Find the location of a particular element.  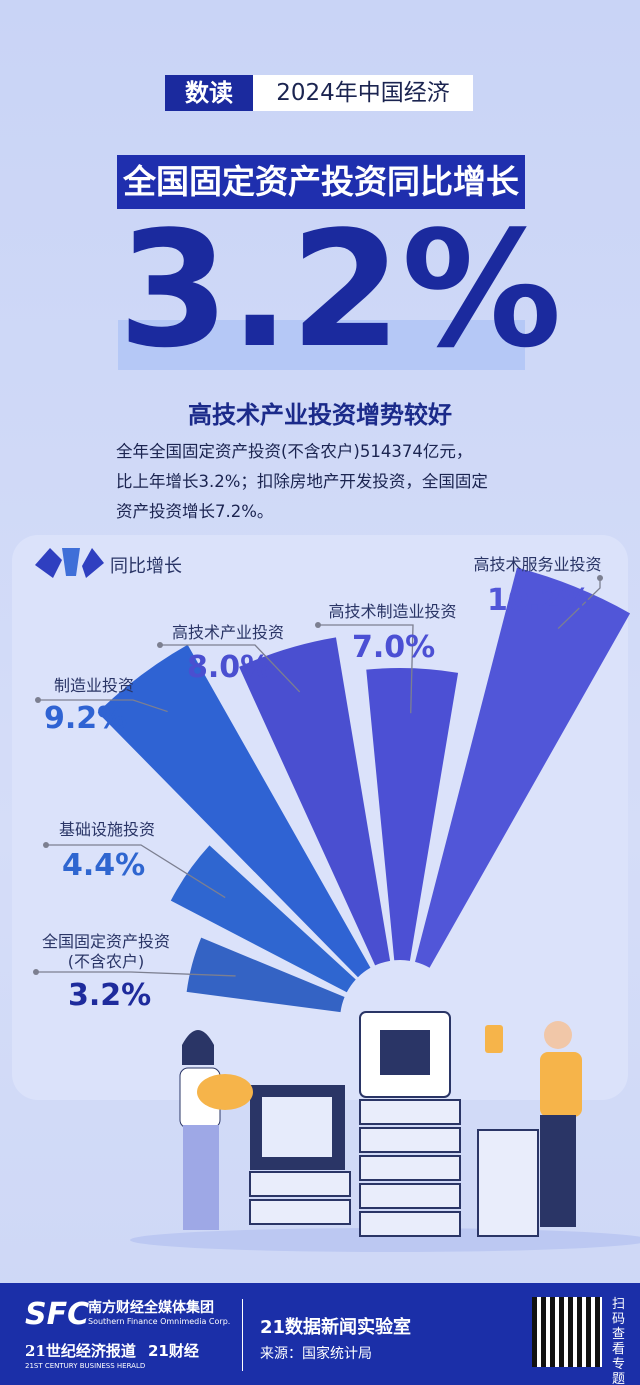

big-number: 3.2% is located at coordinates (340, 289).